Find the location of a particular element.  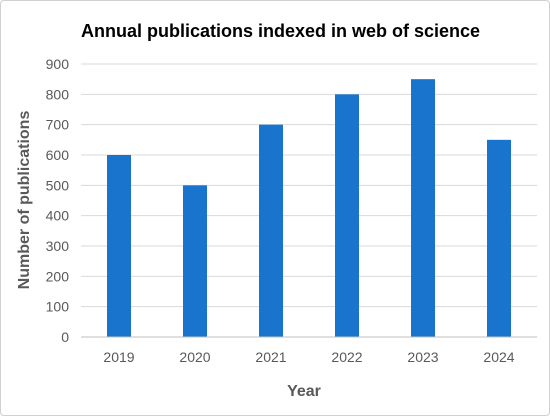

y-tick-label: 800 is located at coordinates (58, 94).